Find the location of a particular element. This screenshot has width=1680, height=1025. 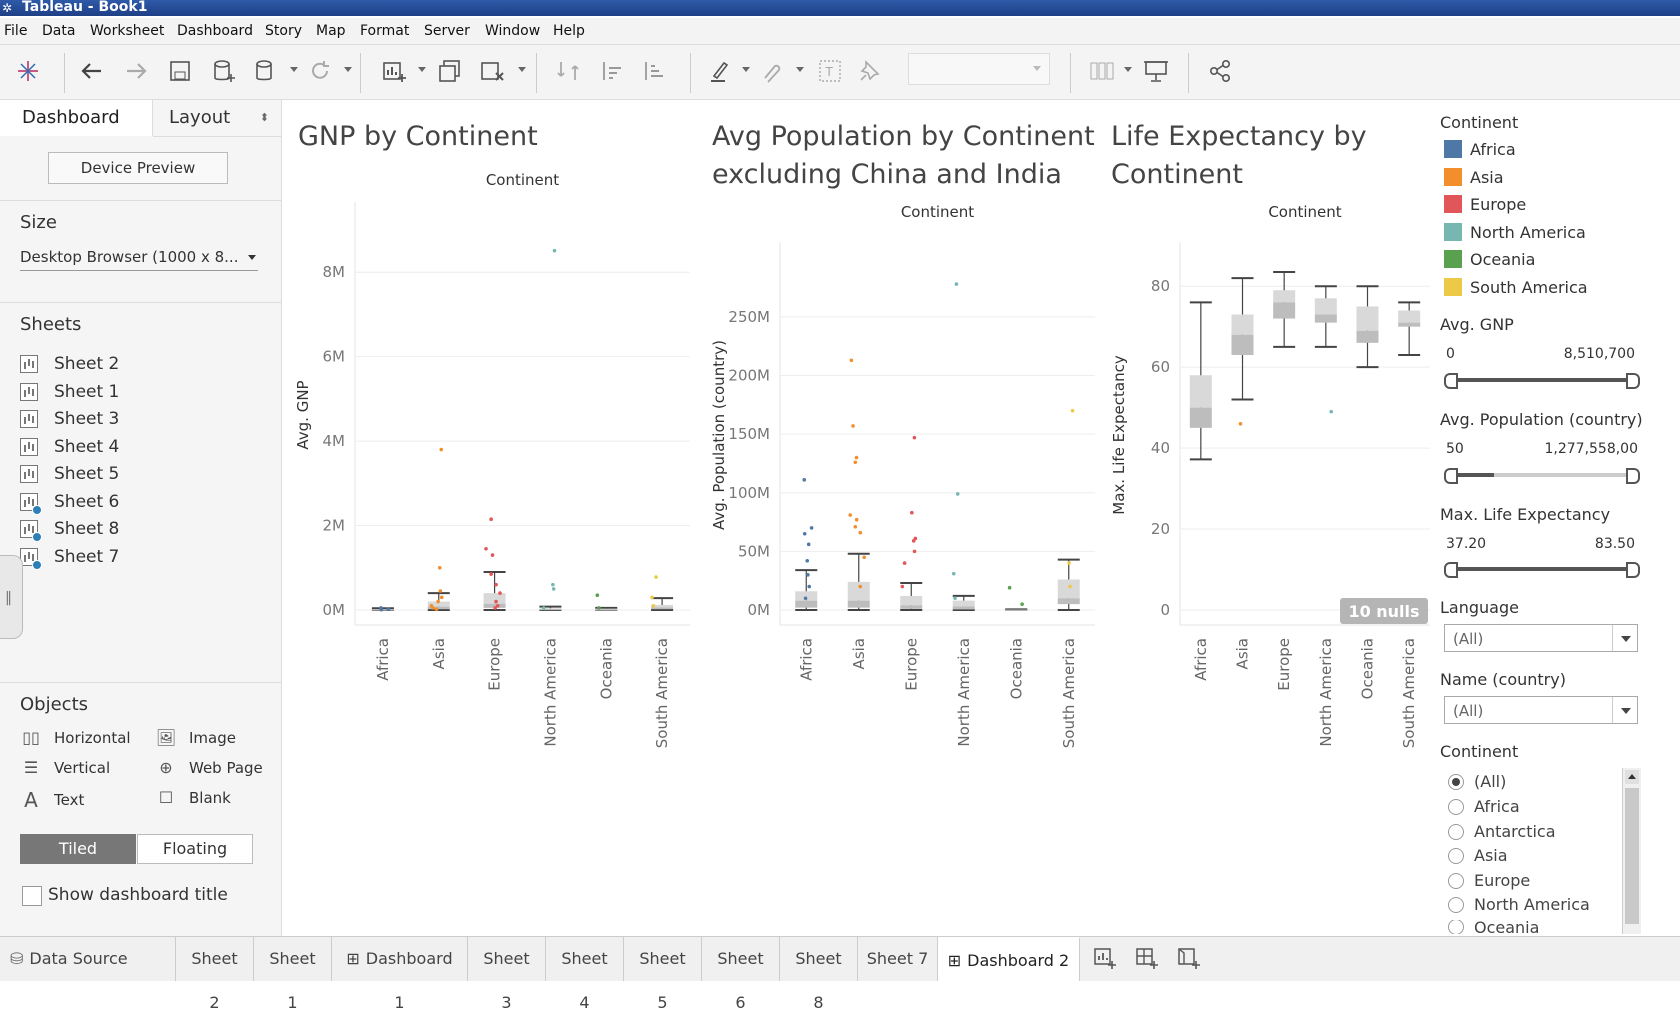

menu-dashboard: Dashboard is located at coordinates (215, 31).